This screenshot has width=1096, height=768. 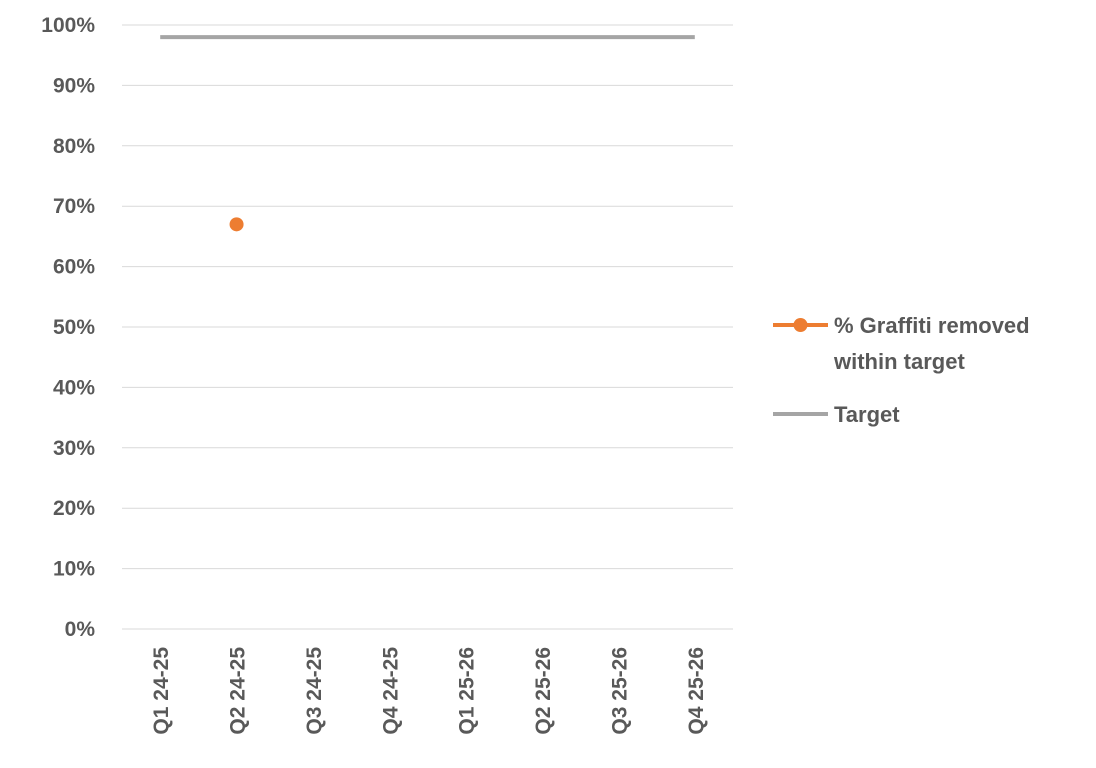 What do you see at coordinates (236, 224) in the screenshot?
I see `data-point-graffiti` at bounding box center [236, 224].